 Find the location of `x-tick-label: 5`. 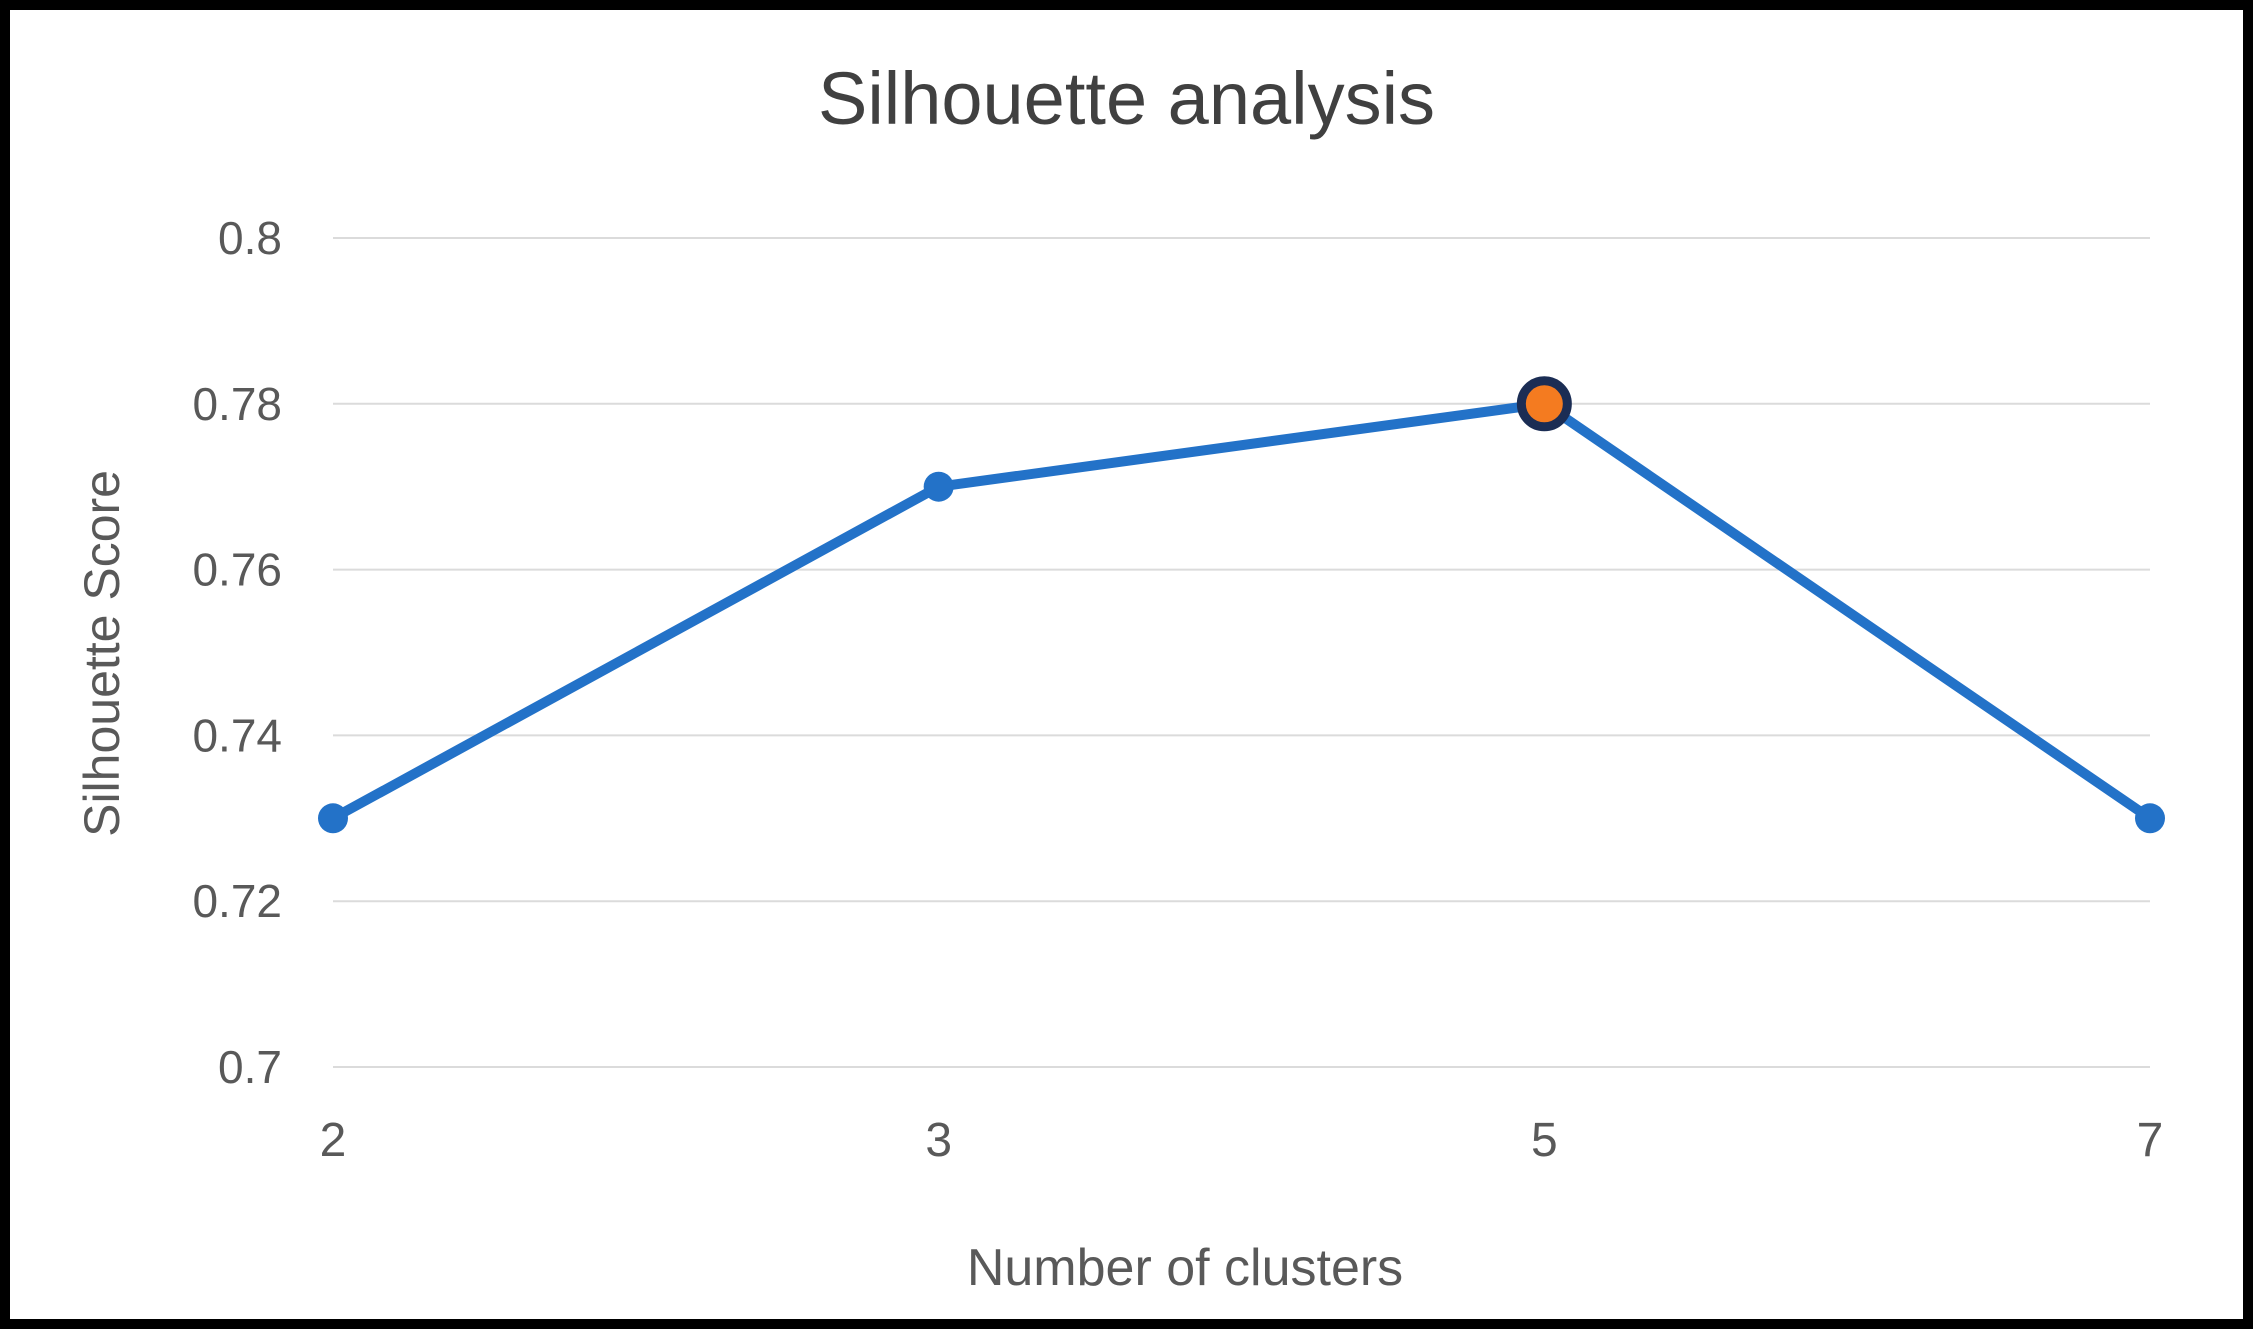

x-tick-label: 5 is located at coordinates (1544, 1140).